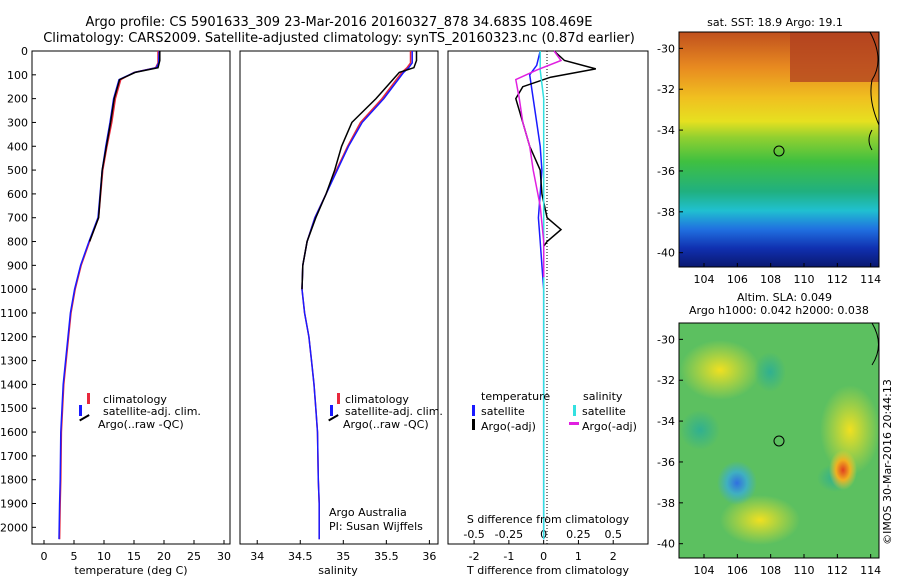 The width and height of the screenshot is (900, 580). What do you see at coordinates (14, 504) in the screenshot?
I see `y-tick-label: 1900` at bounding box center [14, 504].